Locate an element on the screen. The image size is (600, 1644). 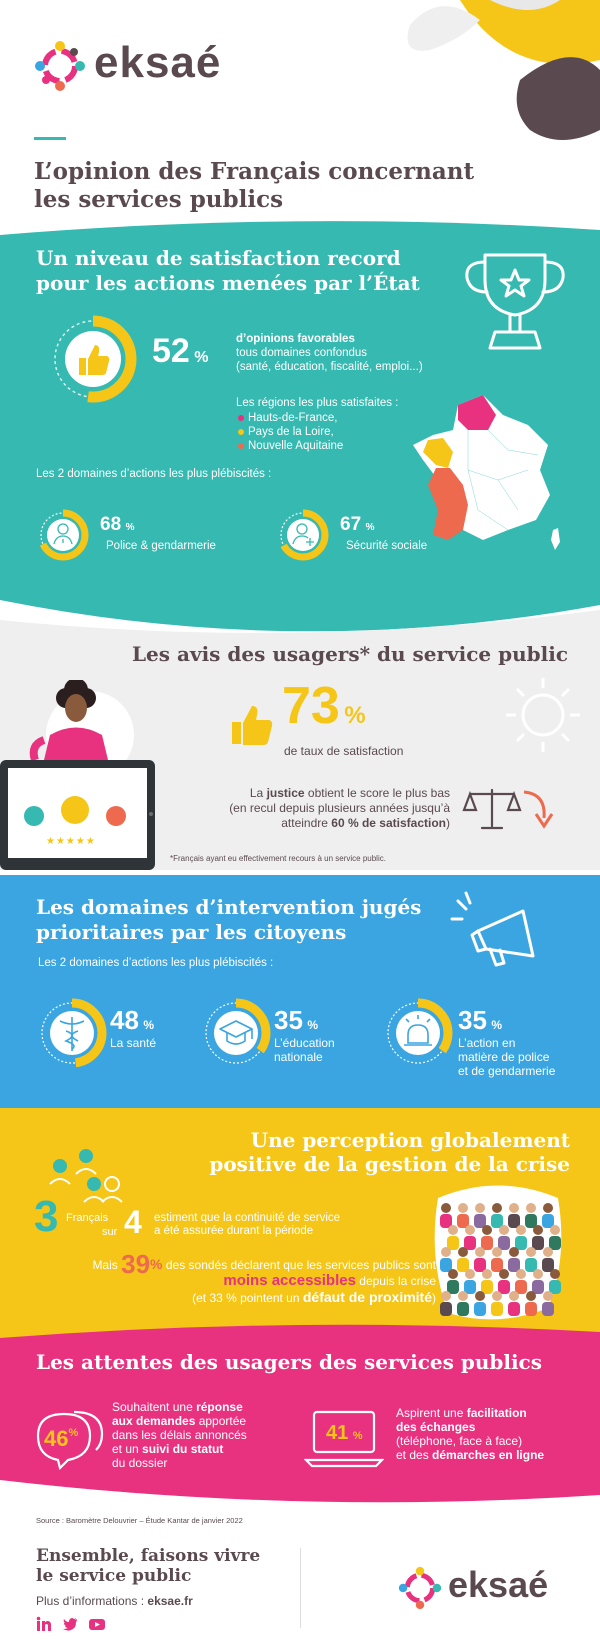
s4-stat1-line2: a été assurée durant la période is located at coordinates (234, 1231).